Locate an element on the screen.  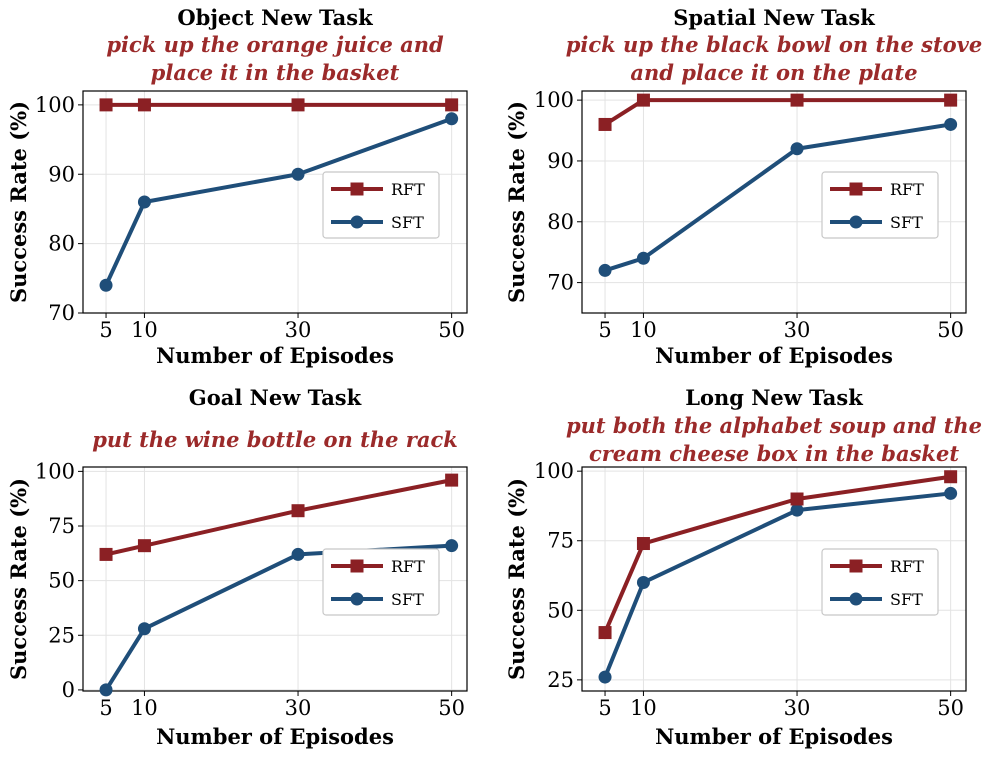
chart-subtitle-line: pick up the black bowl on the stove is located at coordinates (774, 44).